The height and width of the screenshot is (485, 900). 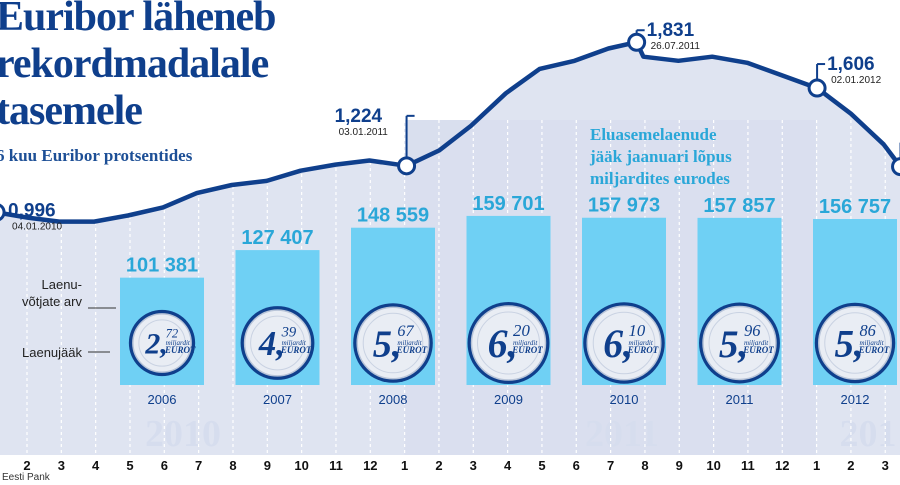 What do you see at coordinates (856, 80) in the screenshot?
I see `annotation-date: 02.01.2012` at bounding box center [856, 80].